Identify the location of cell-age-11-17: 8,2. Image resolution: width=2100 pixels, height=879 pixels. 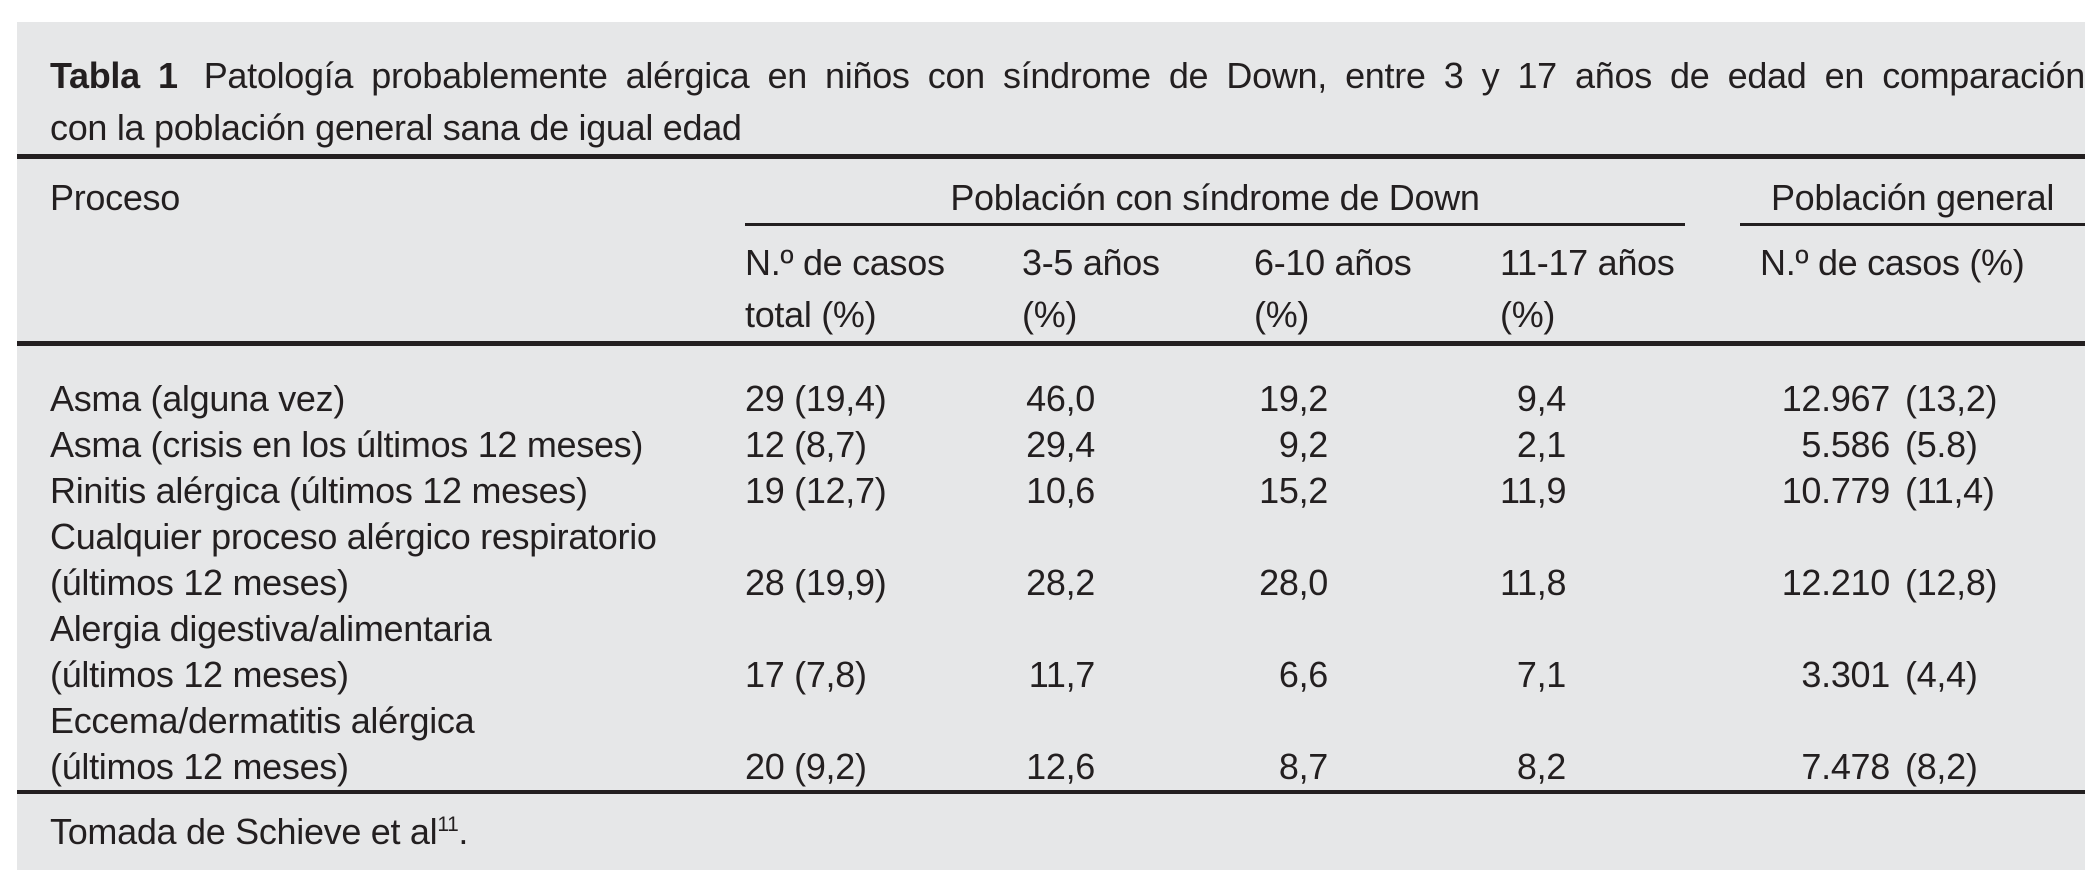
(1541, 766).